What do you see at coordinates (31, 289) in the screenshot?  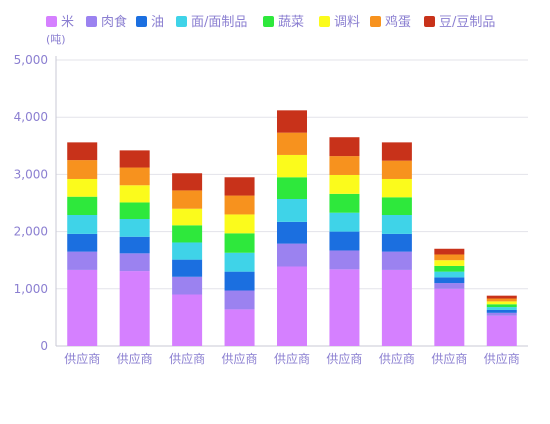 I see `y-tick-label: 1,000` at bounding box center [31, 289].